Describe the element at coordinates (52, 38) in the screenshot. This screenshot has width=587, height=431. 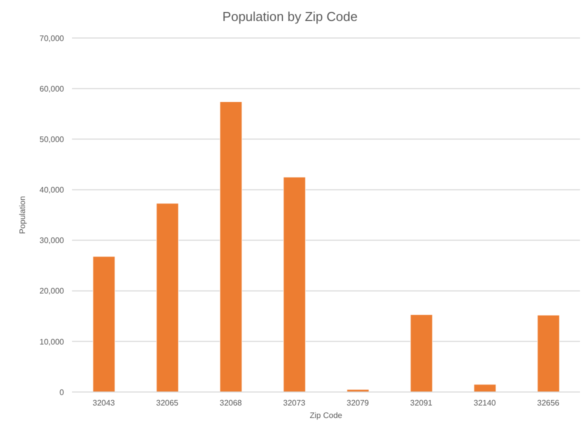
I see `y-tick-label: 70,000` at that location.